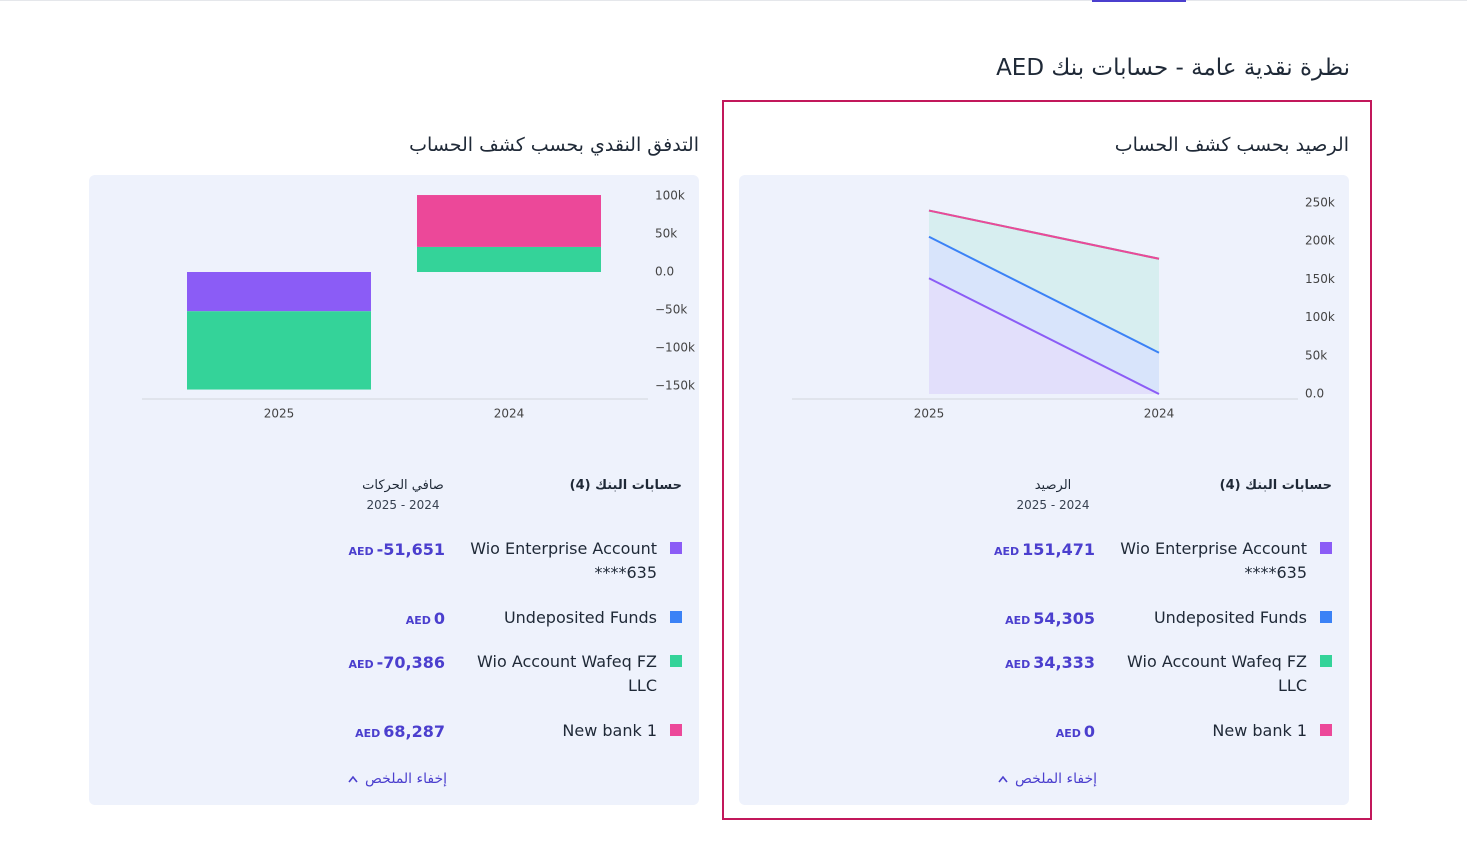  What do you see at coordinates (1320, 279) in the screenshot?
I see `y-tick-label: 150k` at bounding box center [1320, 279].